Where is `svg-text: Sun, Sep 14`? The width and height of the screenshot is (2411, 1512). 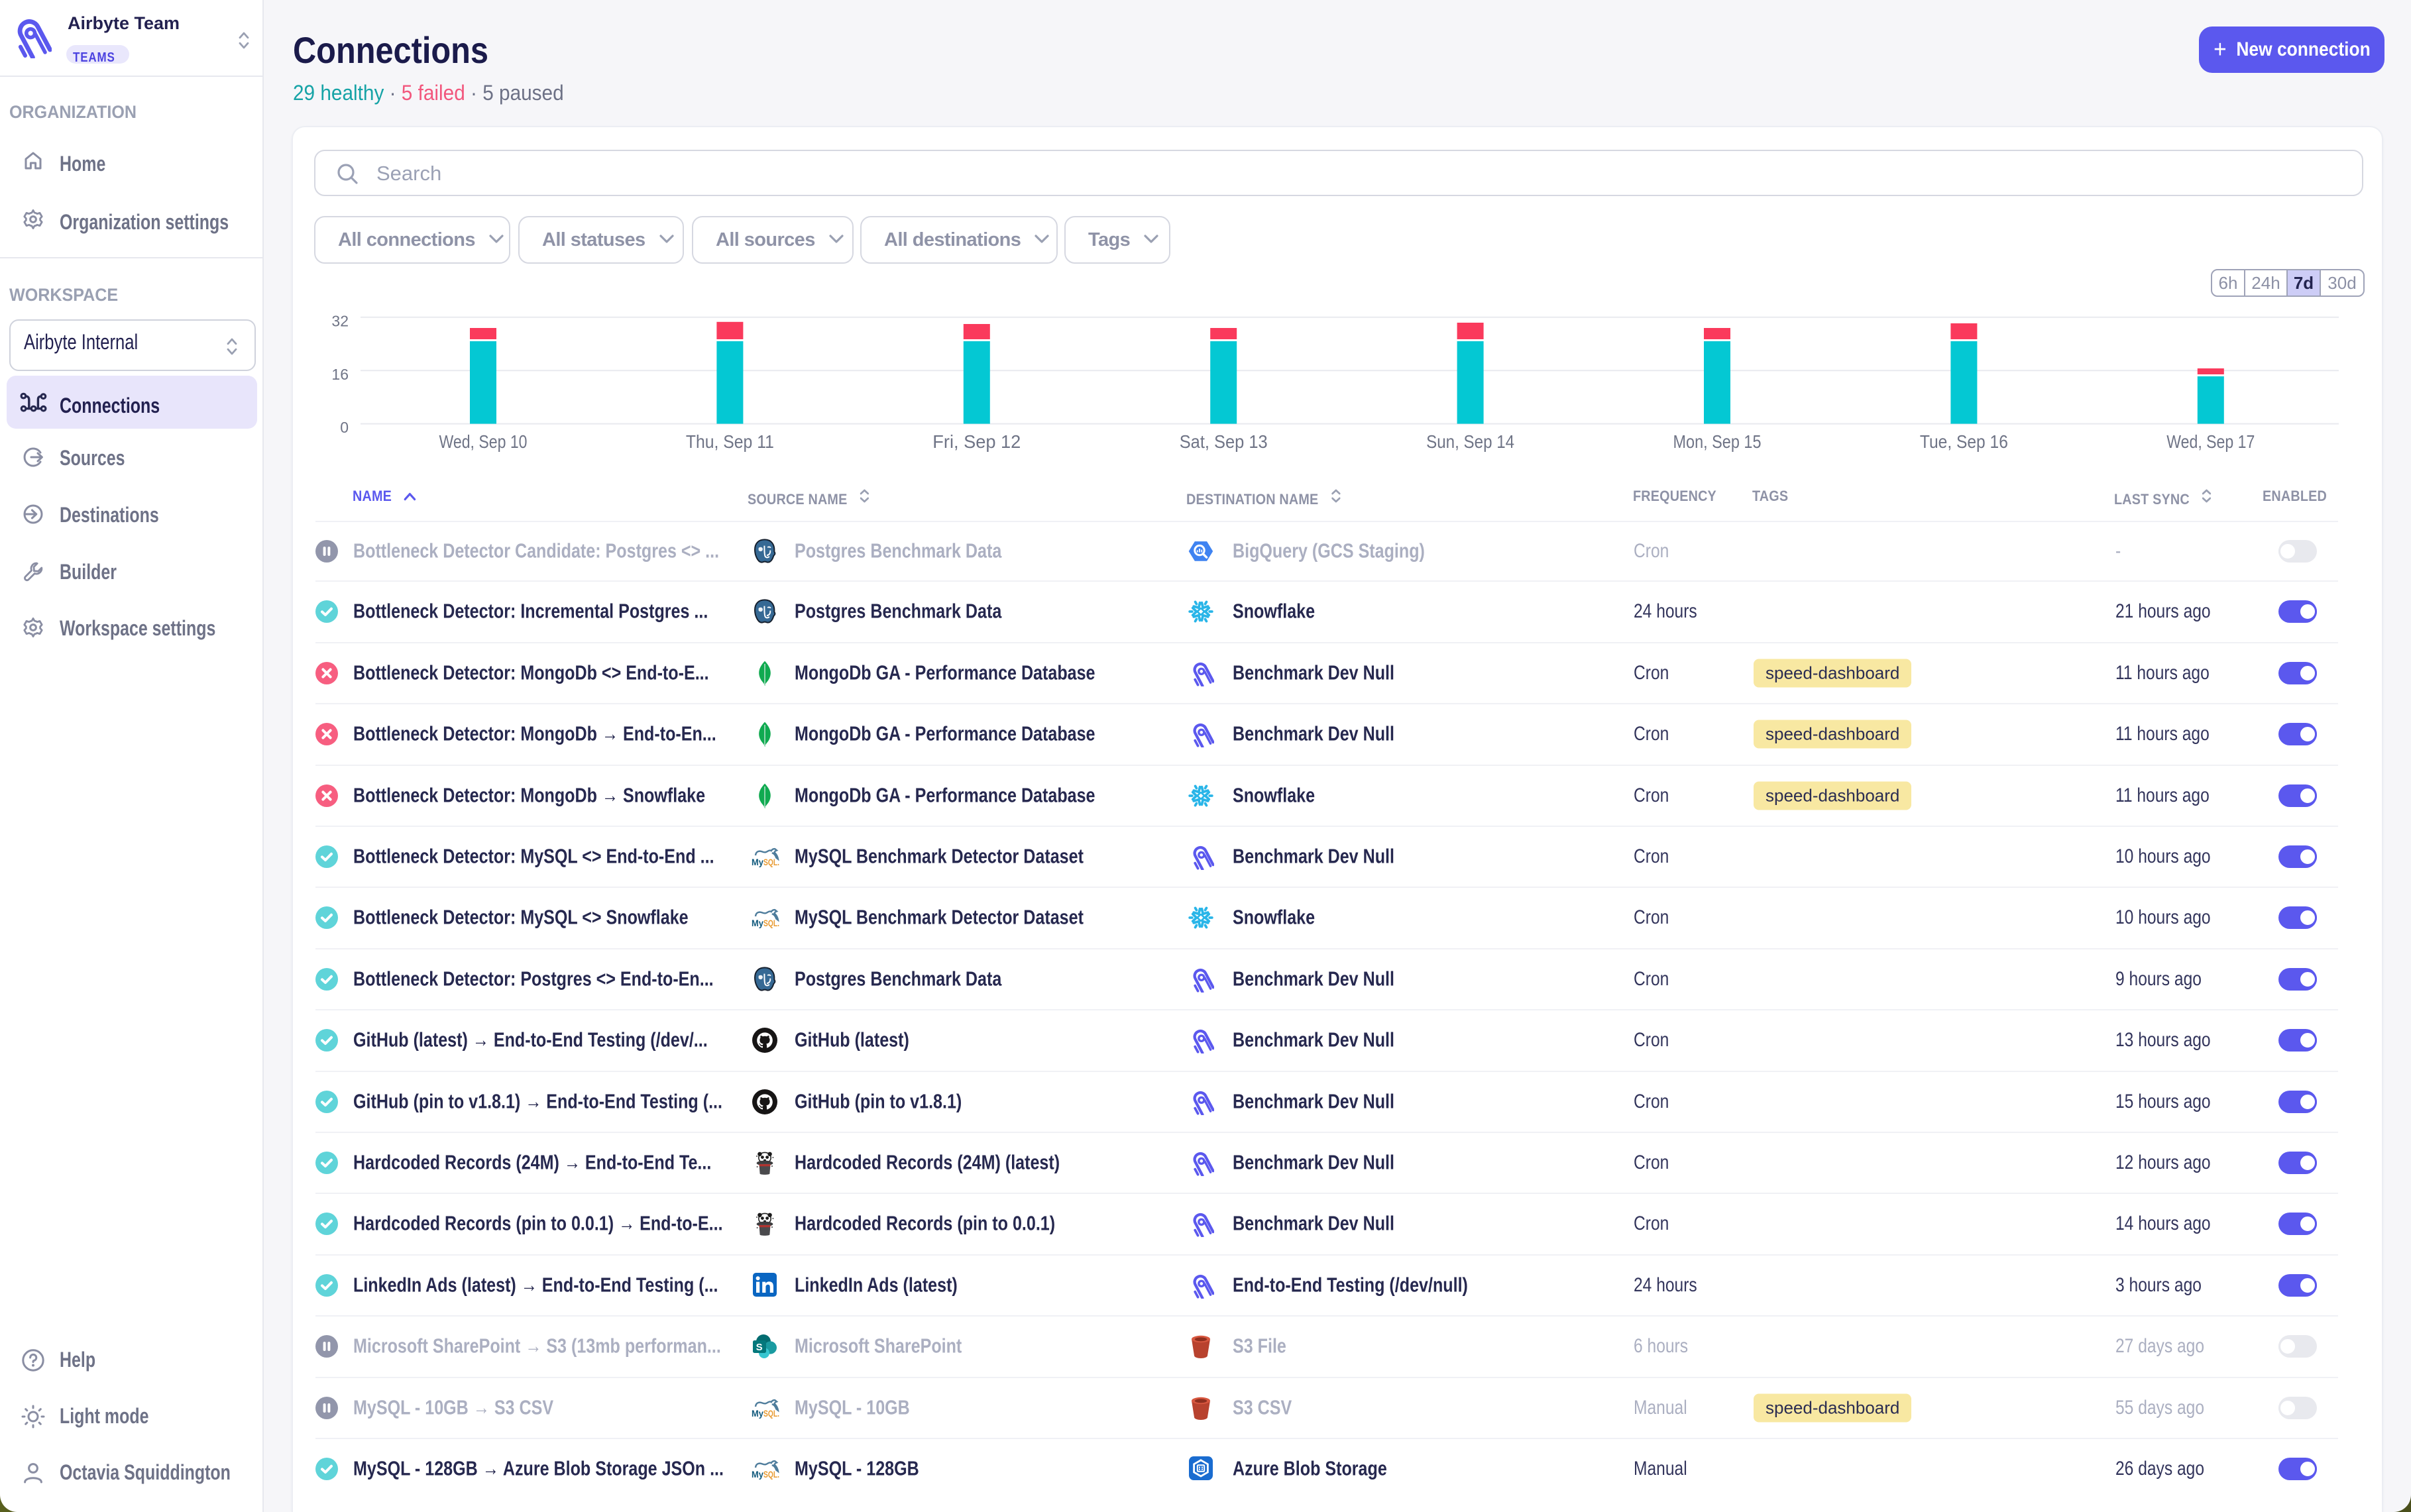 svg-text: Sun, Sep 14 is located at coordinates (1470, 441).